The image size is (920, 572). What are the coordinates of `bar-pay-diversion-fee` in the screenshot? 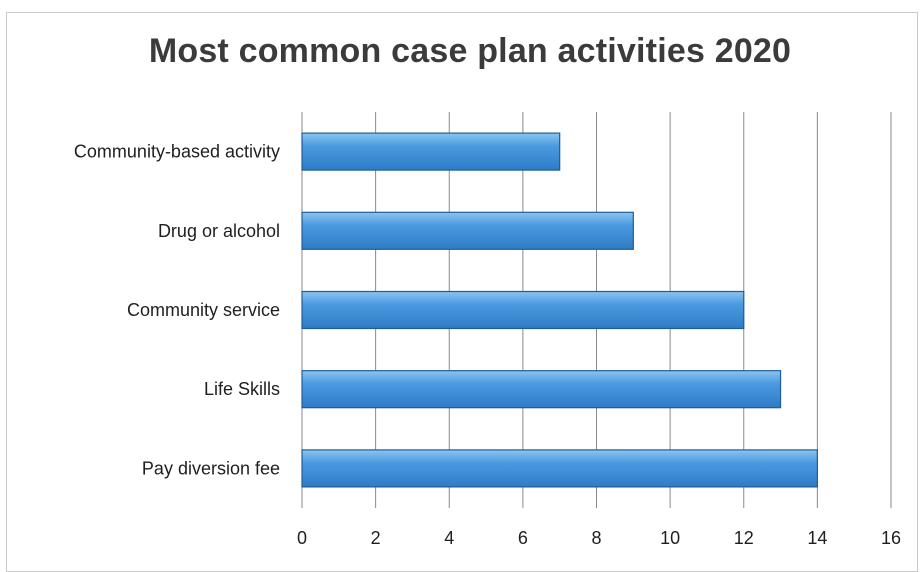 It's located at (559, 468).